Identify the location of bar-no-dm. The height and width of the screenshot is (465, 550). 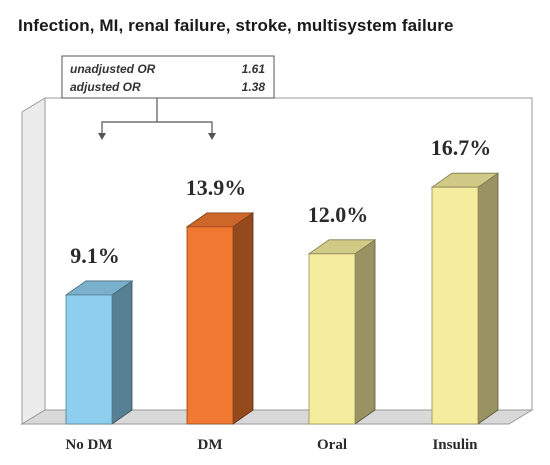
(99, 352).